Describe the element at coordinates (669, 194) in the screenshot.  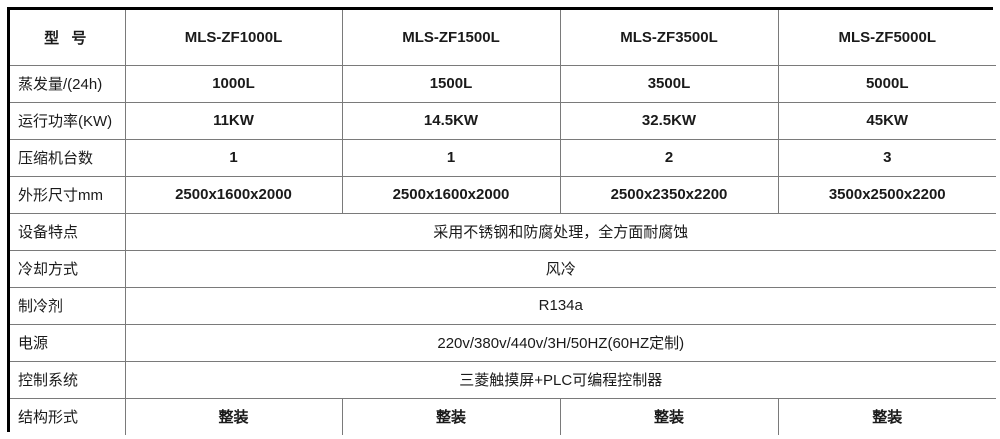
I see `row-value-cell: 2500x2350x2200` at that location.